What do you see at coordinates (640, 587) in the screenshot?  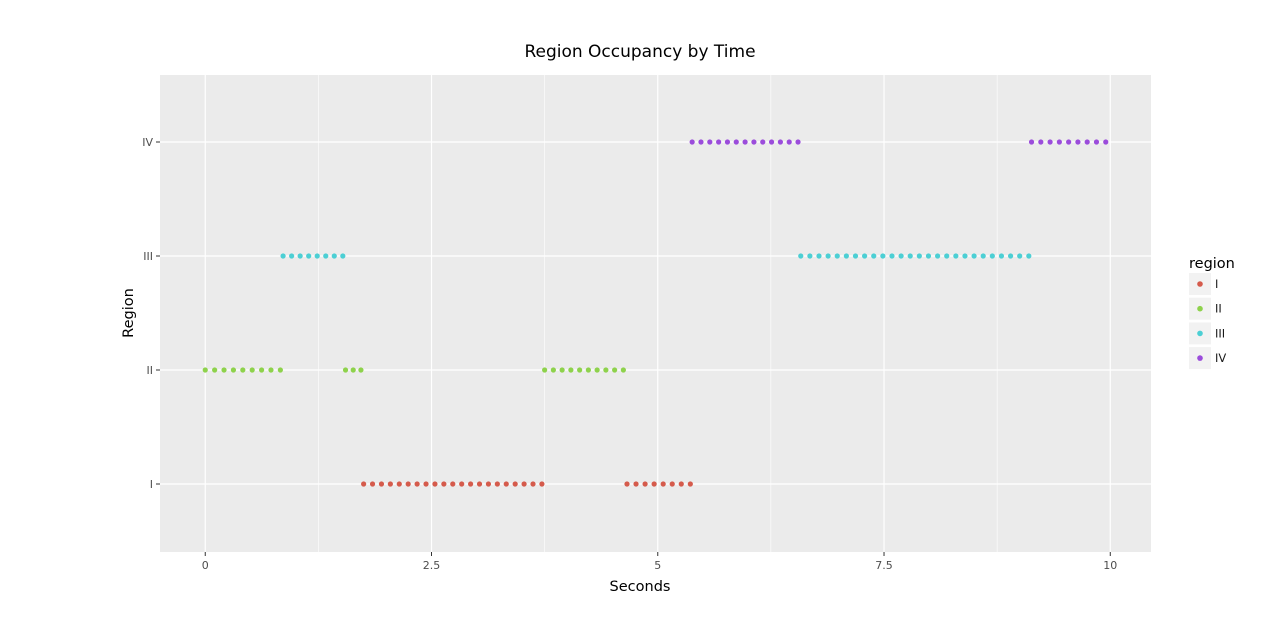 I see `x-axis-title: Seconds` at bounding box center [640, 587].